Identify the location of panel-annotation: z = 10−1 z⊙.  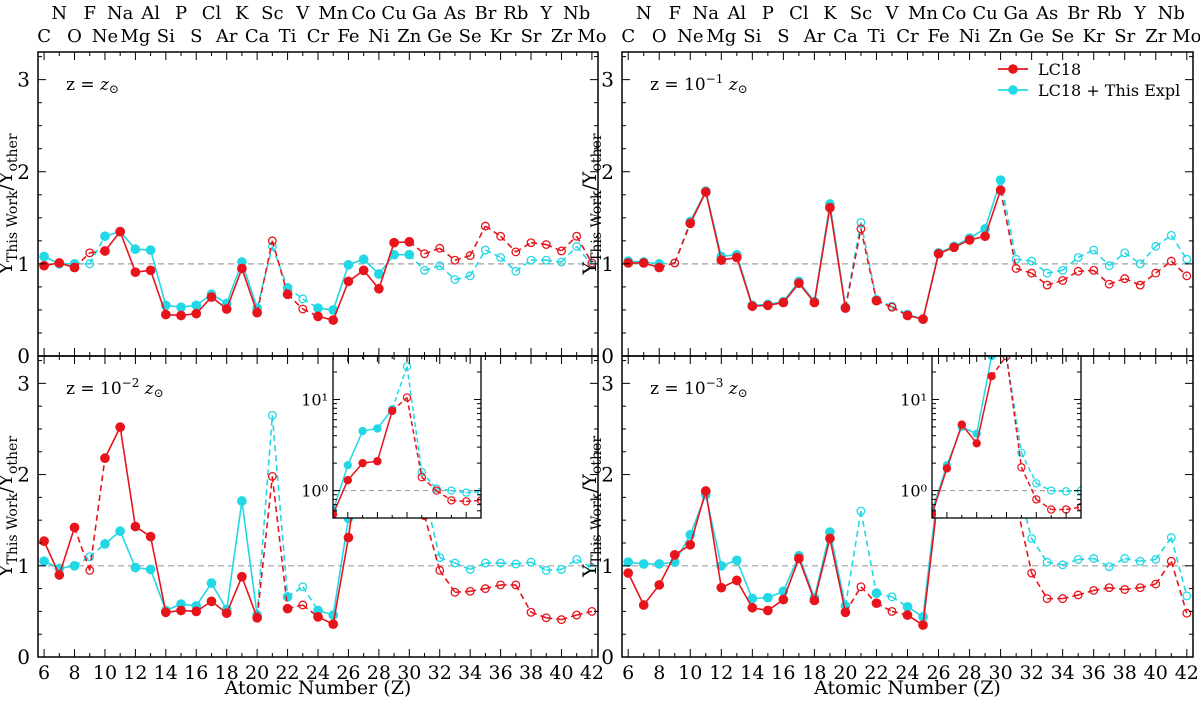
(699, 84).